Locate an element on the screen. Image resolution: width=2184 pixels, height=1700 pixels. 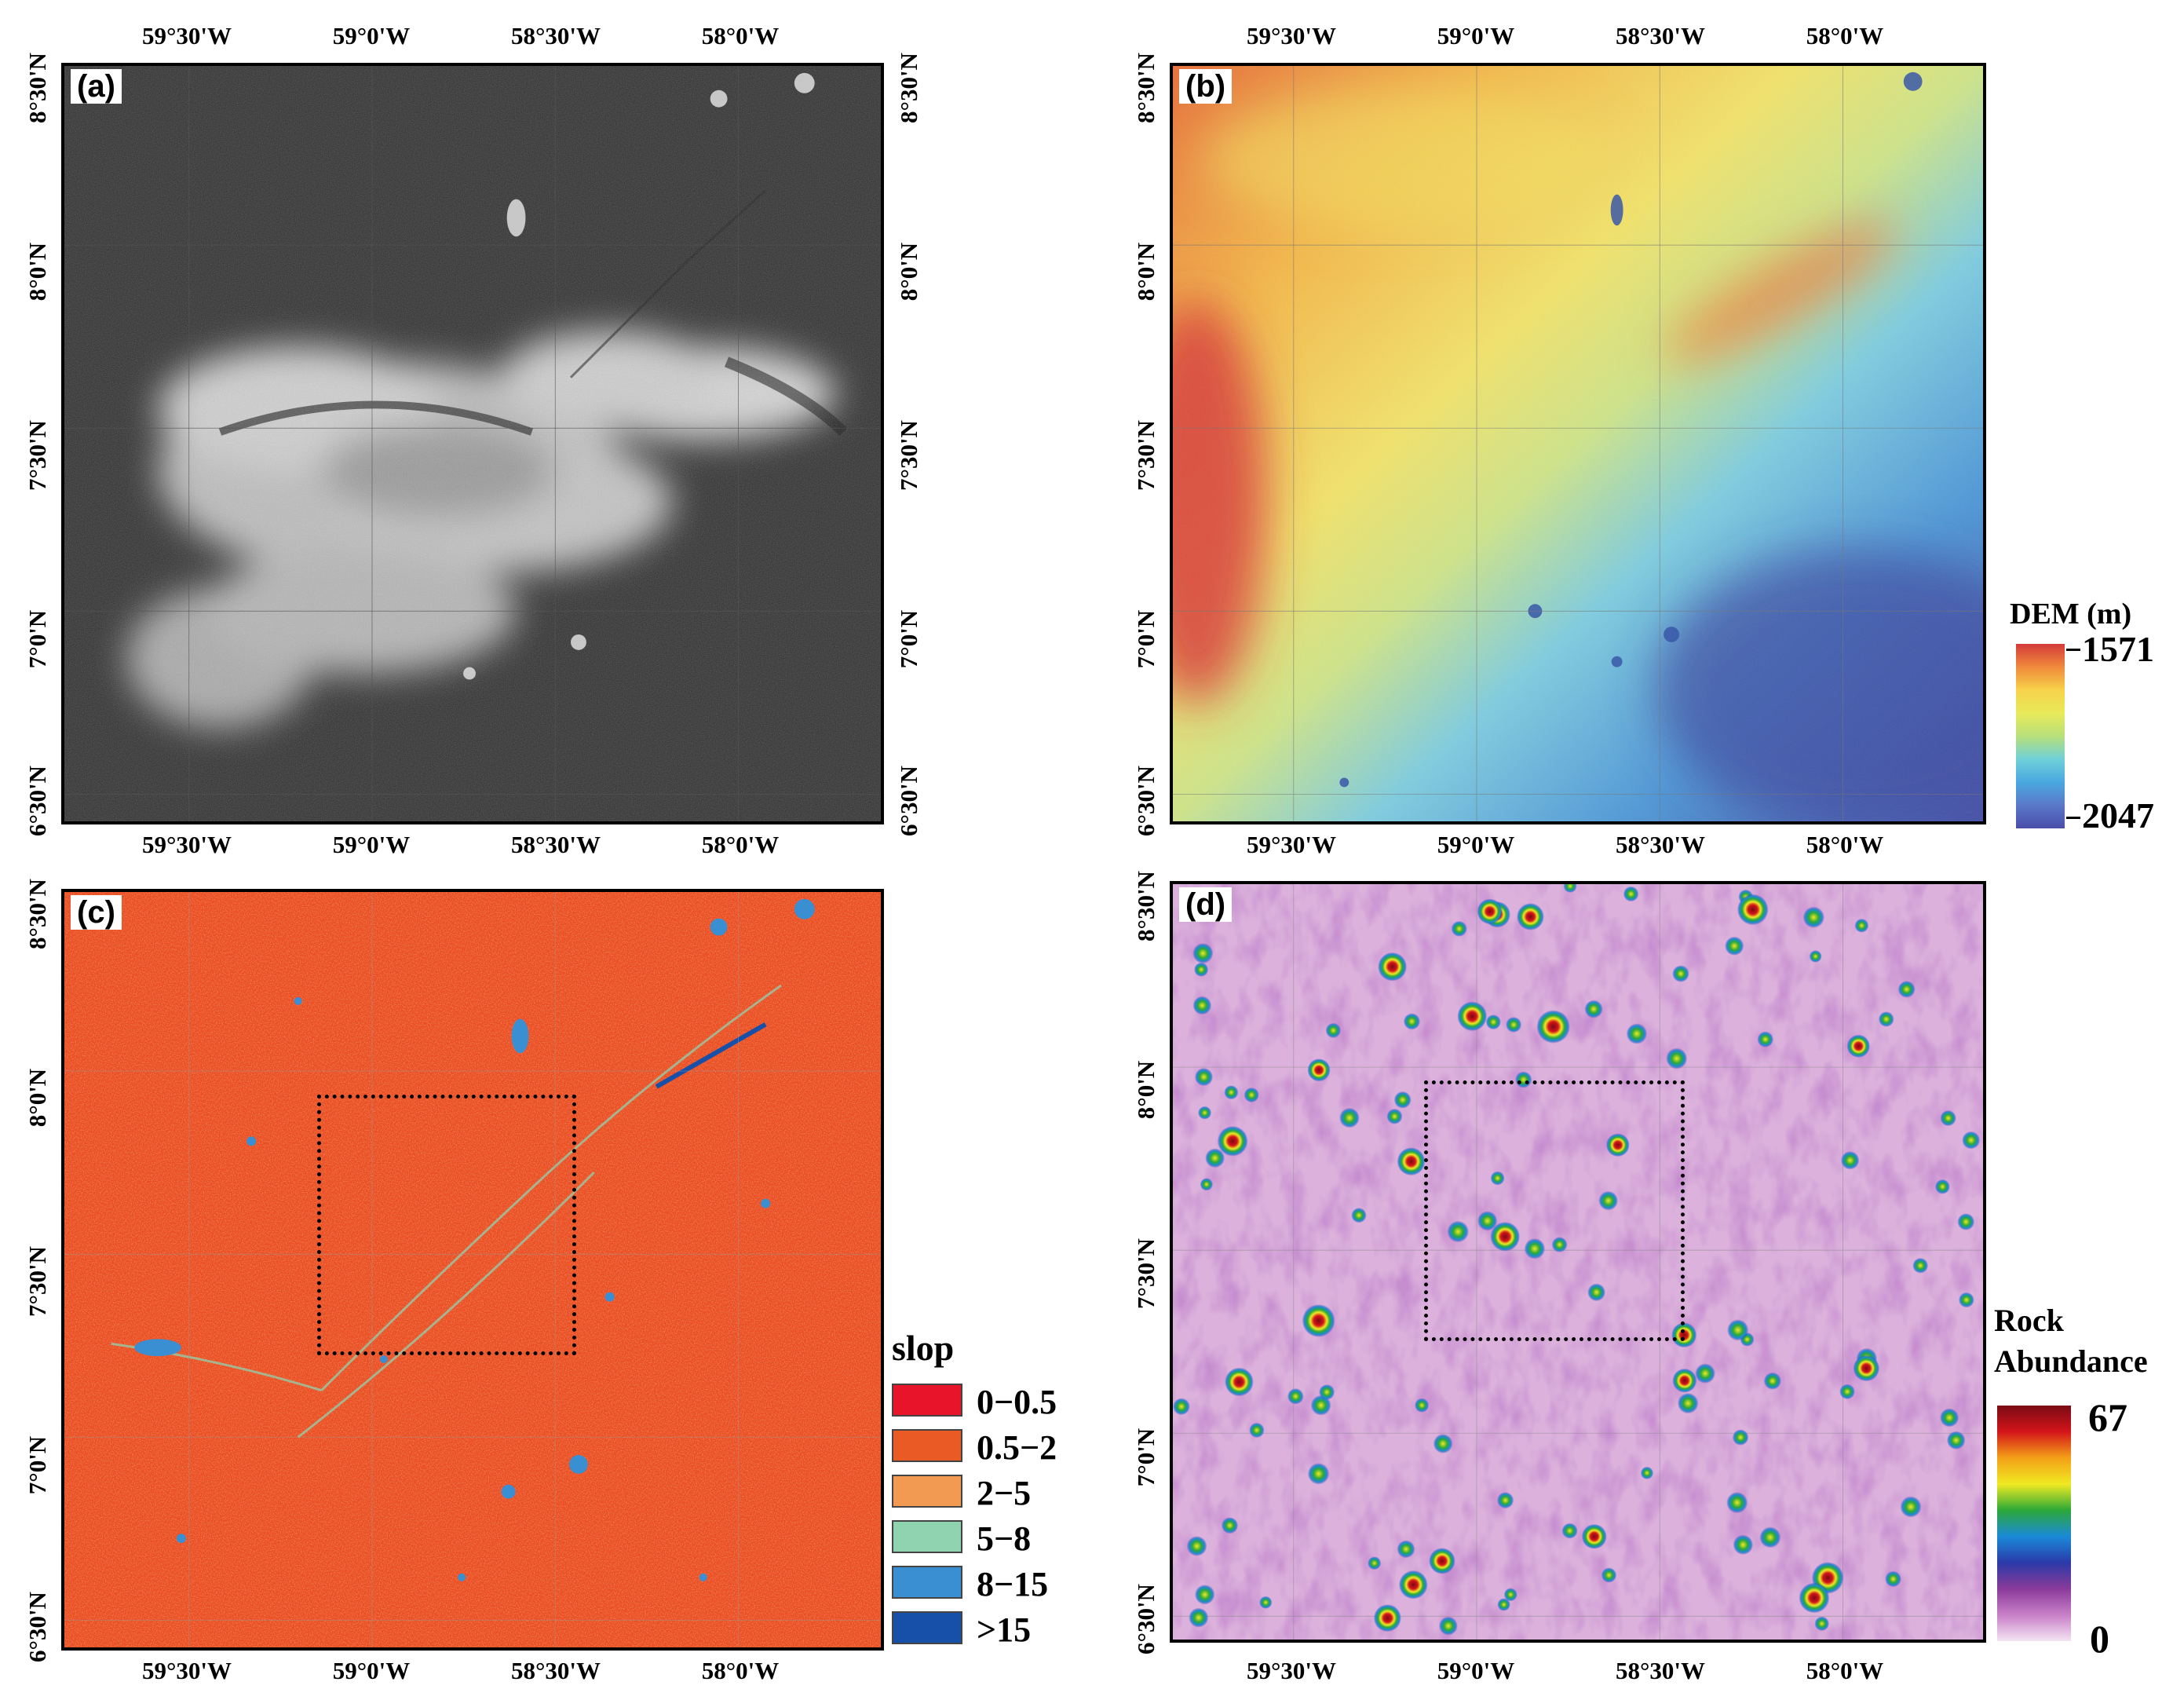
right-lat-tick: 7°30'N is located at coordinates (908, 455).